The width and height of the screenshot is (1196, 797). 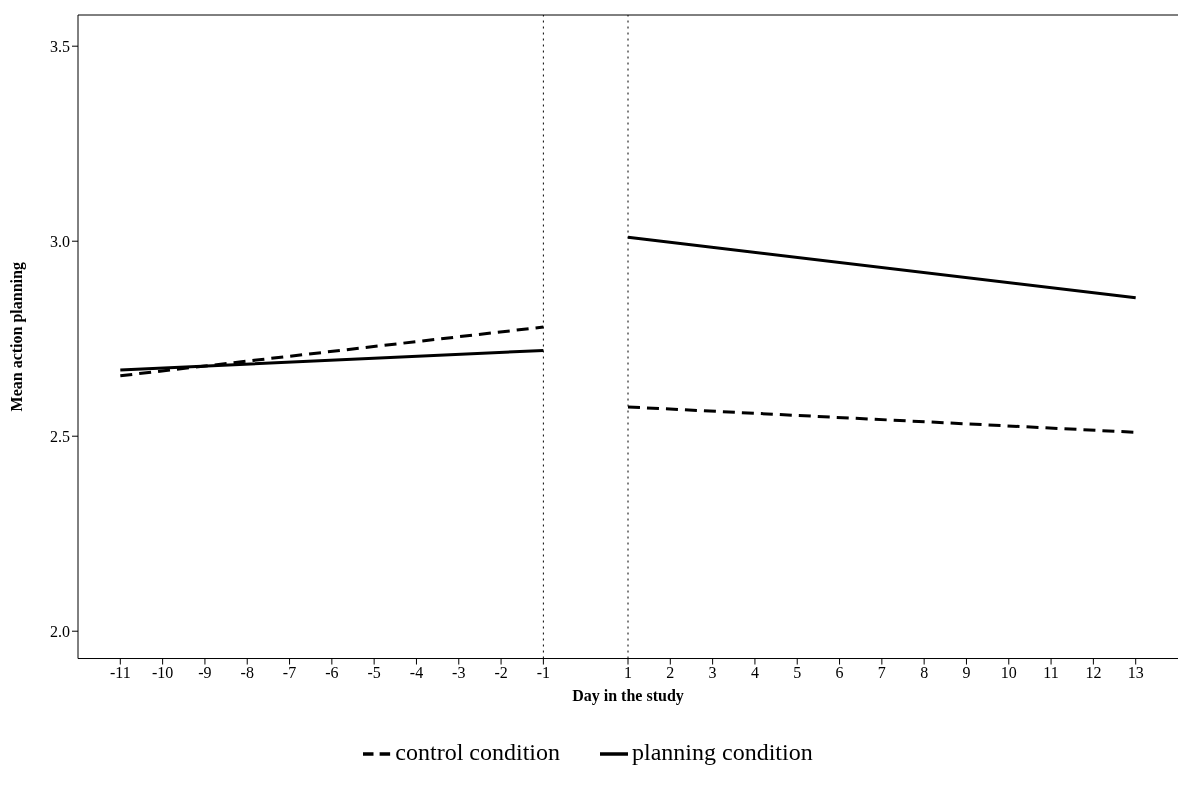 What do you see at coordinates (60, 631) in the screenshot?
I see `y-tick-label: 2.0` at bounding box center [60, 631].